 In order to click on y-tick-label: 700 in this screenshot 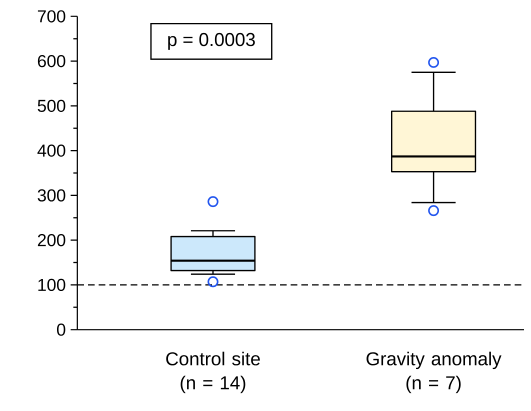, I will do `click(52, 16)`.